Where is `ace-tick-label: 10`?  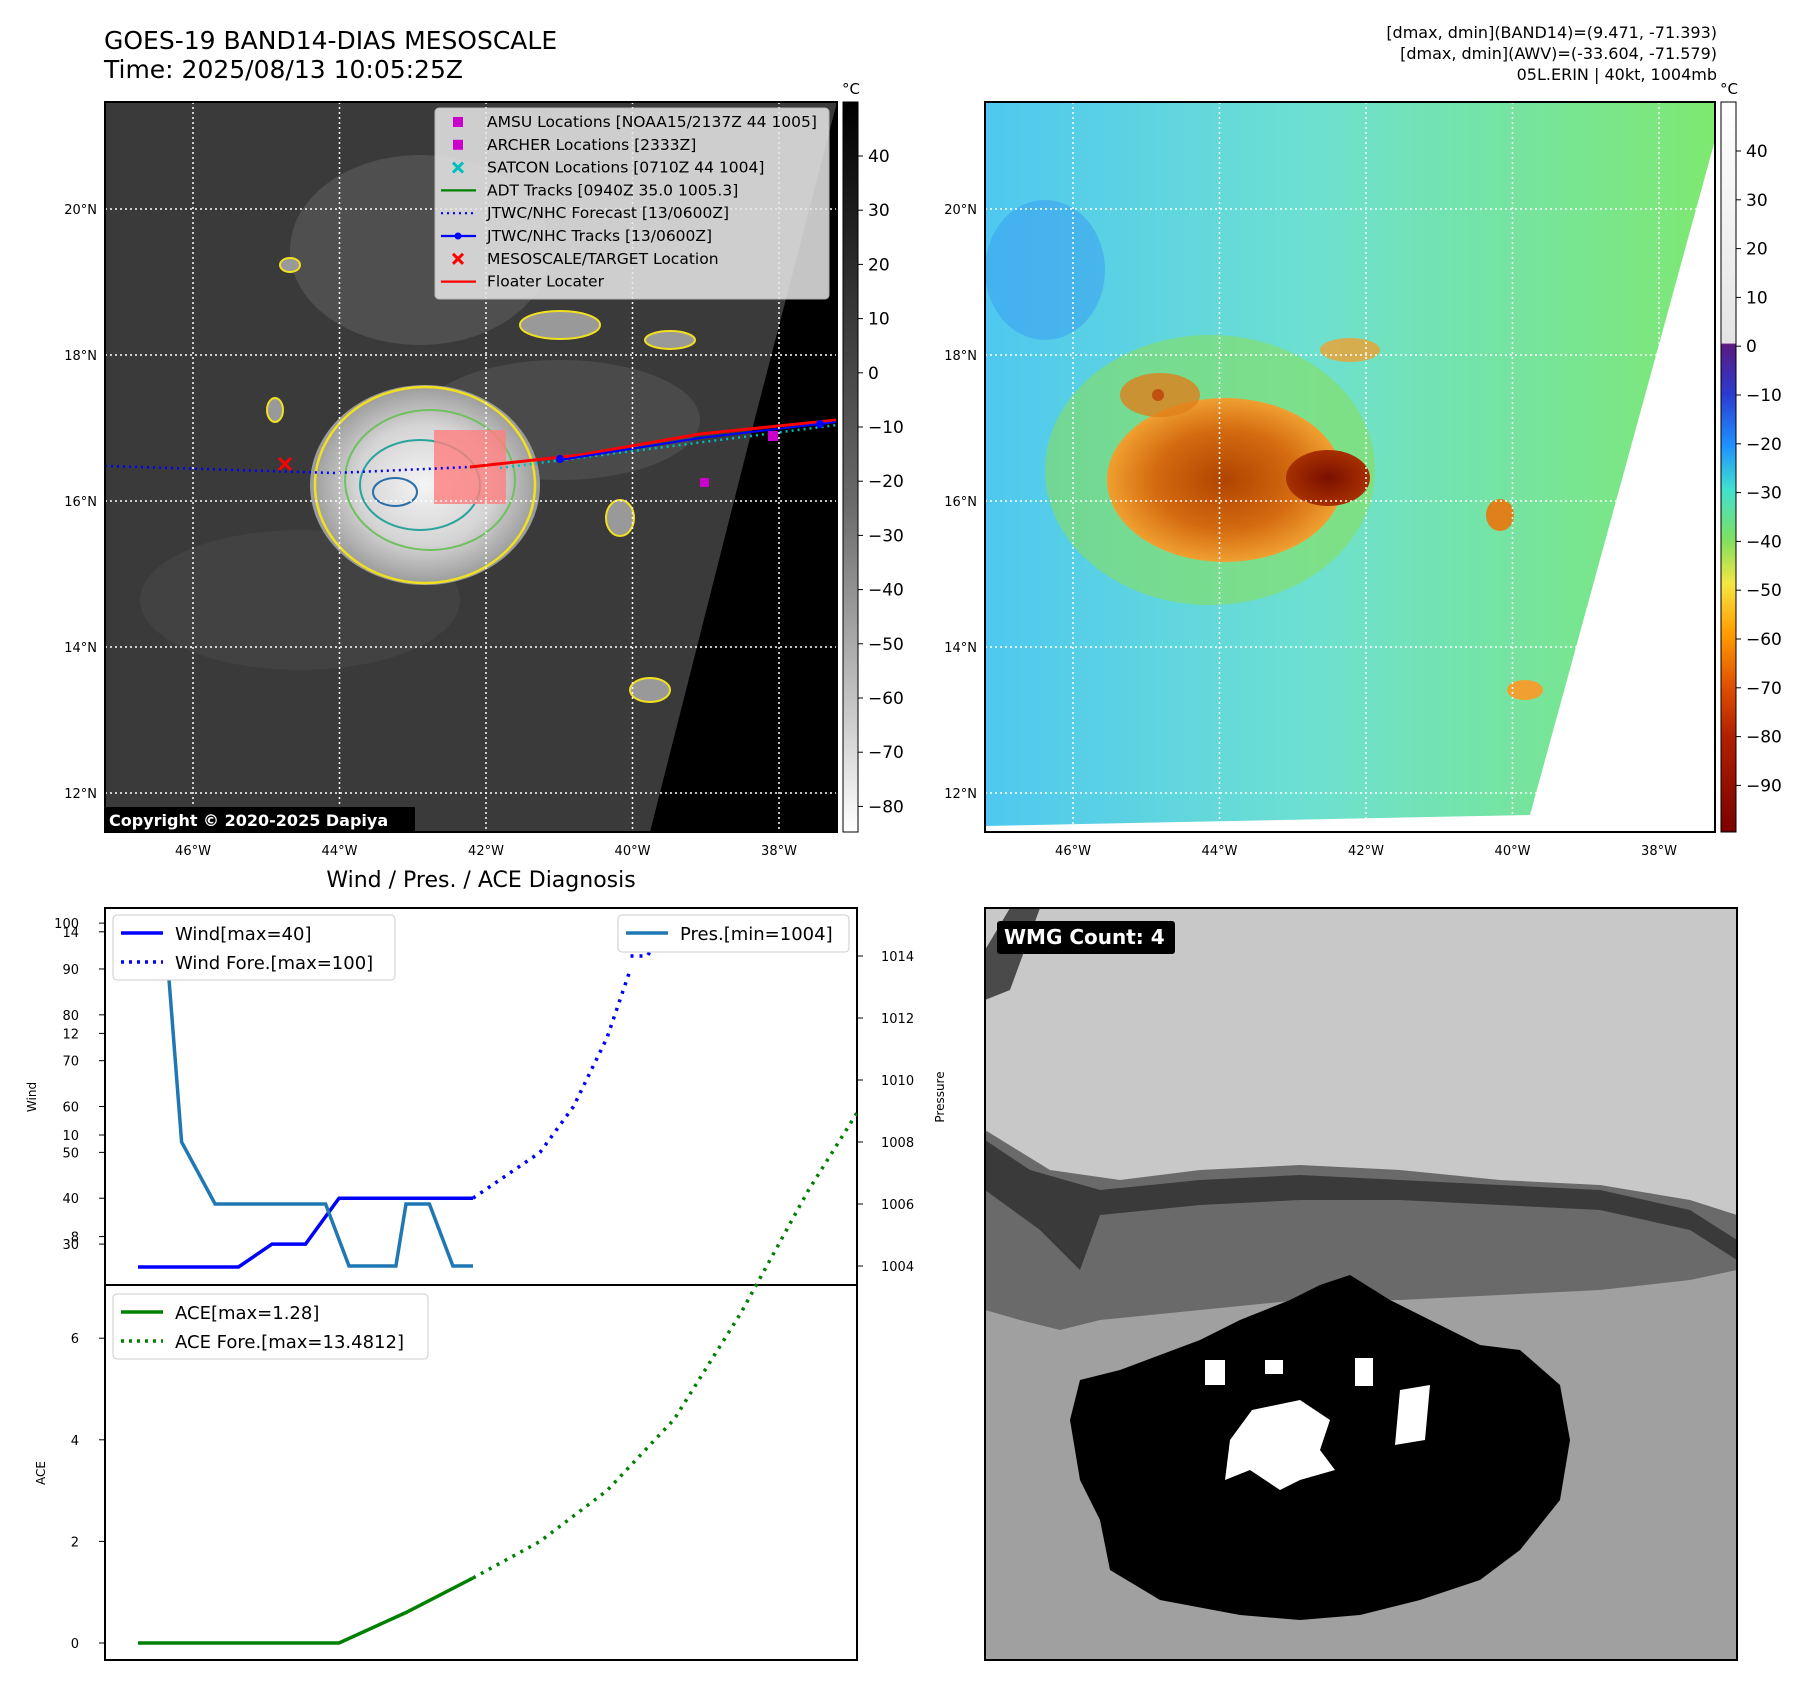
ace-tick-label: 10 is located at coordinates (70, 1136).